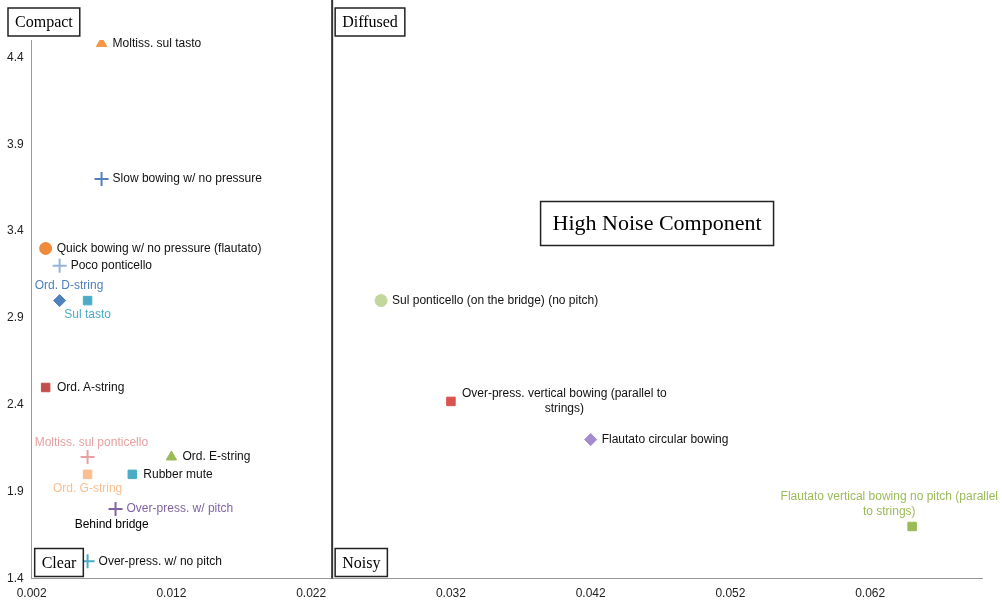 This screenshot has height=608, width=1002. I want to click on series-label: Rubber mute, so click(178, 473).